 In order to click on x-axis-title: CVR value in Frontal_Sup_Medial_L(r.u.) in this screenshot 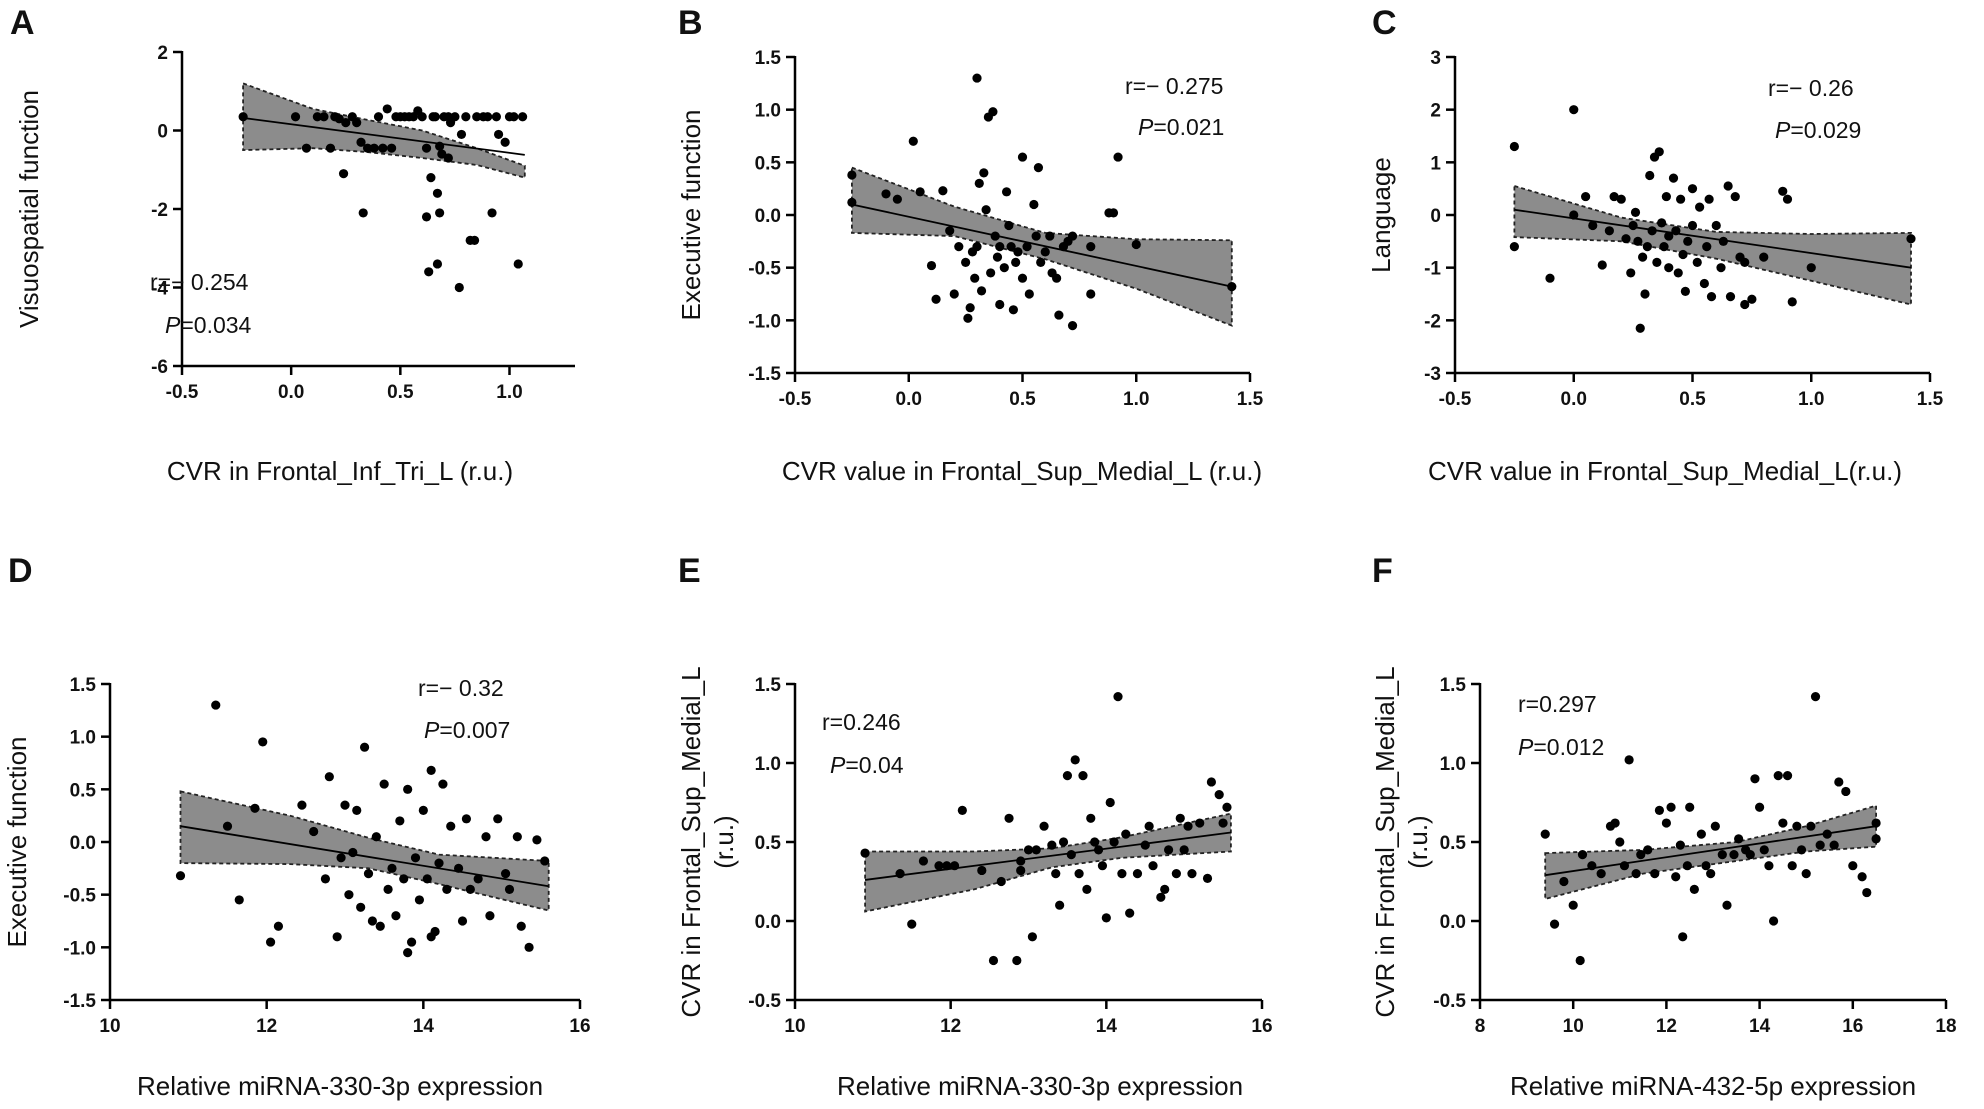, I will do `click(1665, 471)`.